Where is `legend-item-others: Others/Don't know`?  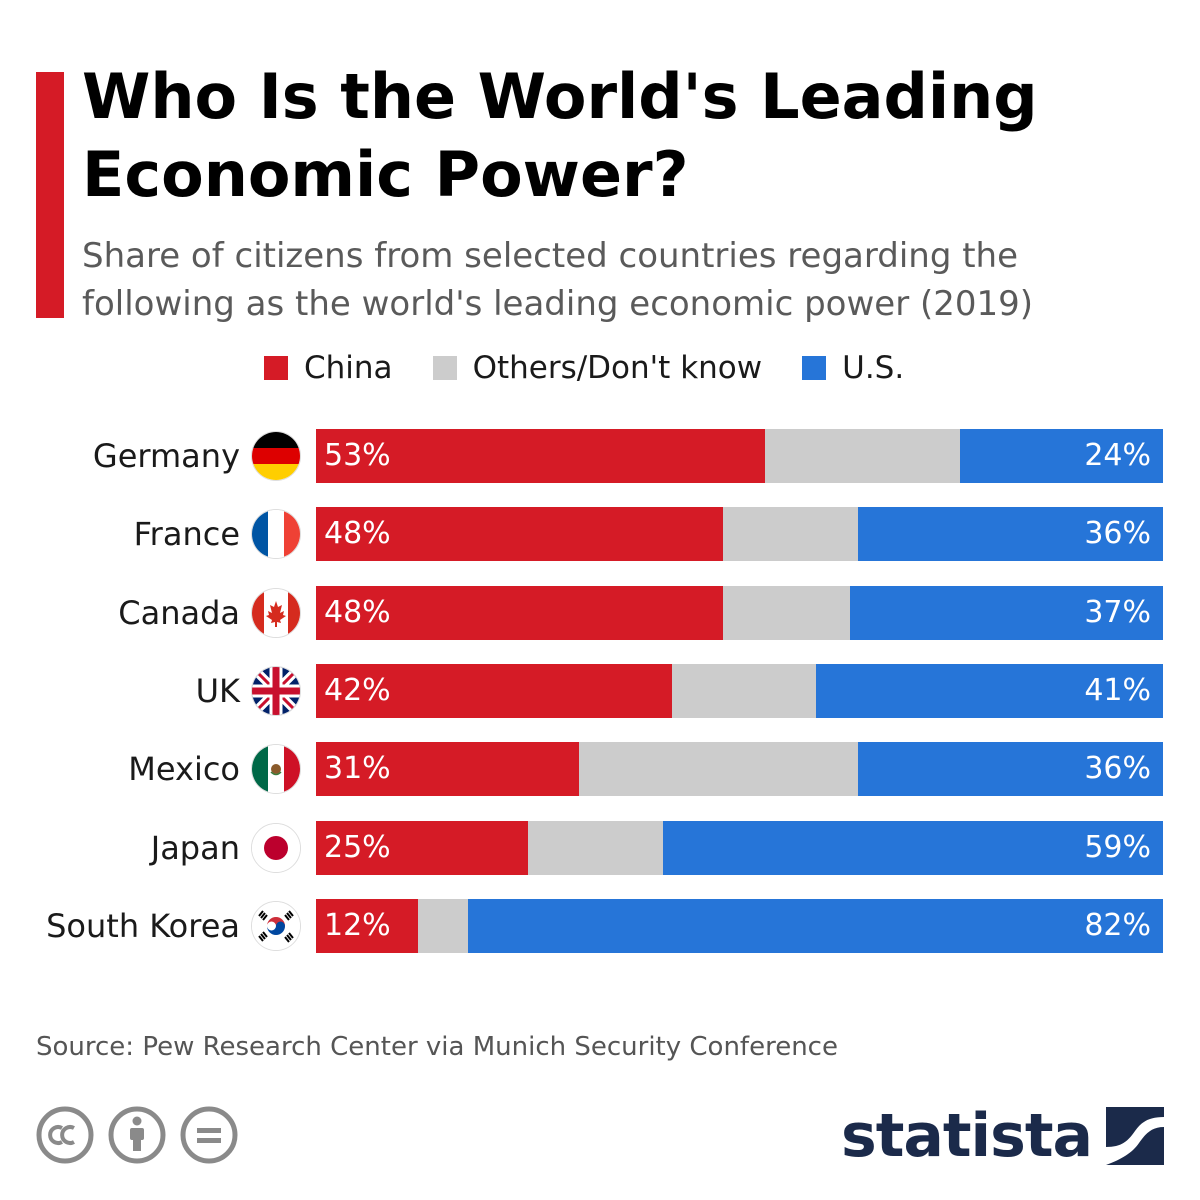 legend-item-others: Others/Don't know is located at coordinates (597, 368).